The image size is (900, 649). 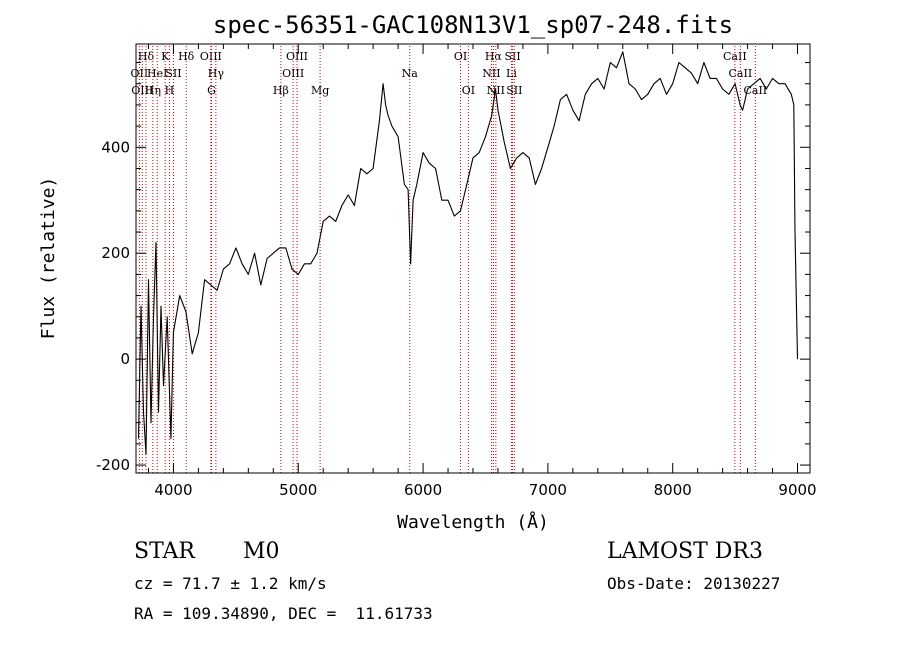 What do you see at coordinates (283, 613) in the screenshot?
I see `coords-text: RA = 109.34890, DEC = 11.61733` at bounding box center [283, 613].